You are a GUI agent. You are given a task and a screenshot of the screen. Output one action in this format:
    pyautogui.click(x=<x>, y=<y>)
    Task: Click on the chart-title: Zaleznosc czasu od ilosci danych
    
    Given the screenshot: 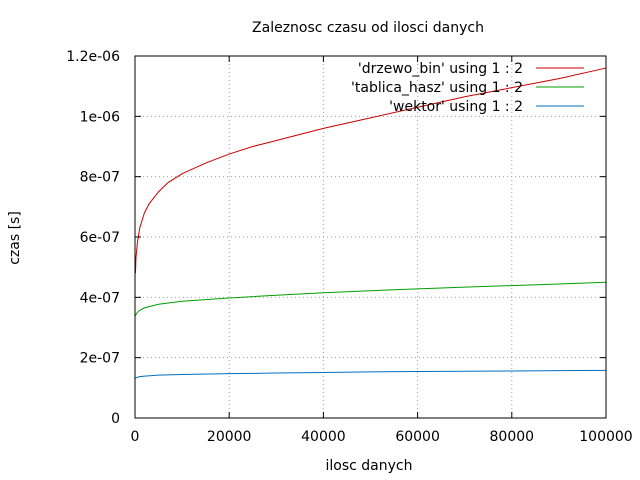 What is the action you would take?
    pyautogui.click(x=368, y=28)
    